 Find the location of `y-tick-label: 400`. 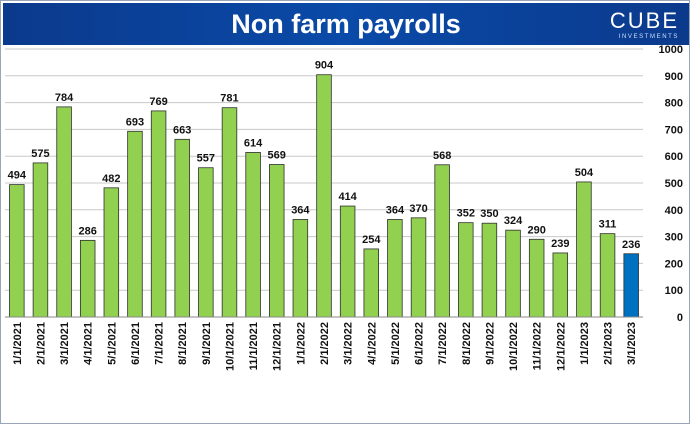

y-tick-label: 400 is located at coordinates (674, 211).